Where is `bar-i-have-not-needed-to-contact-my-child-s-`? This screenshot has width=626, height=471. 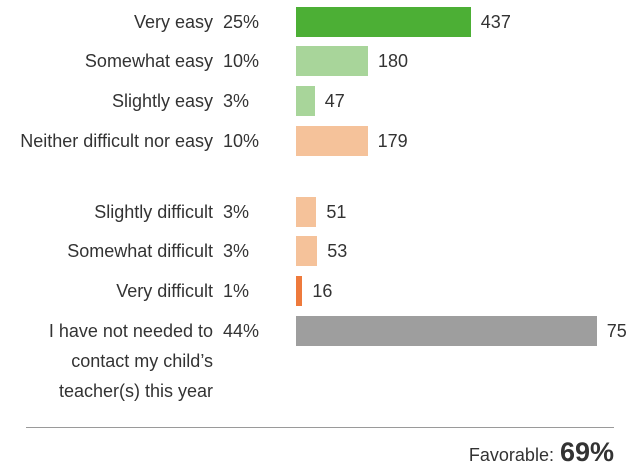
bar-i-have-not-needed-to-contact-my-child-s- is located at coordinates (446, 331).